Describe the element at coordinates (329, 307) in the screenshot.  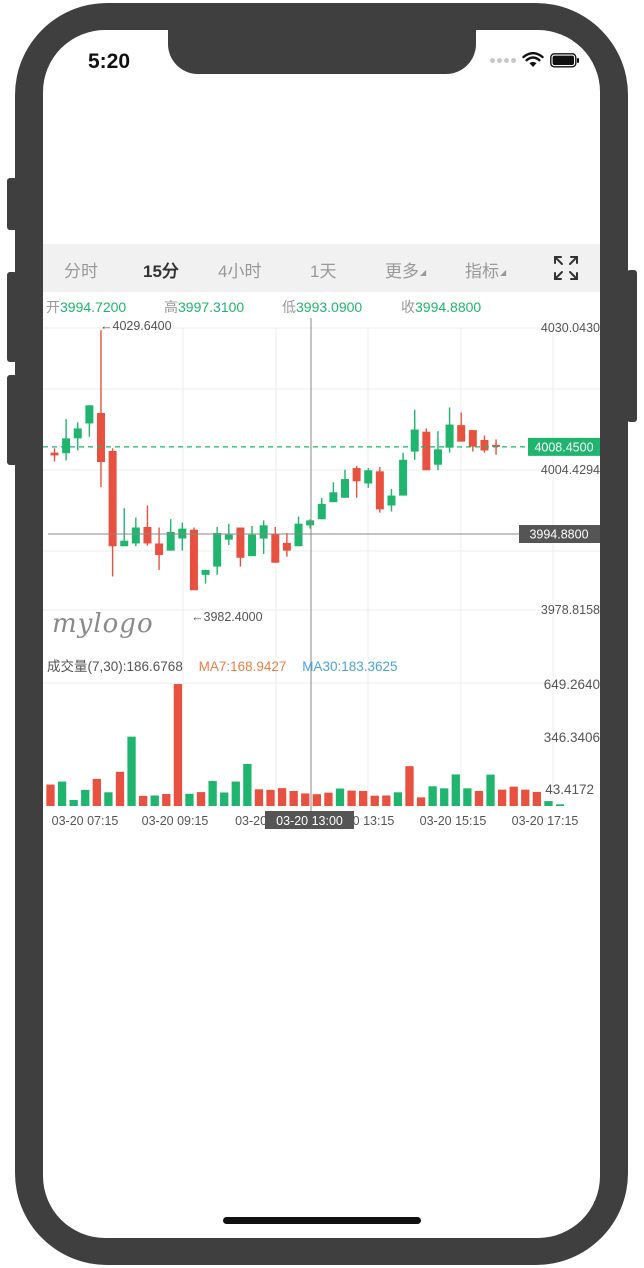
I see `low-value: 3993.0900` at that location.